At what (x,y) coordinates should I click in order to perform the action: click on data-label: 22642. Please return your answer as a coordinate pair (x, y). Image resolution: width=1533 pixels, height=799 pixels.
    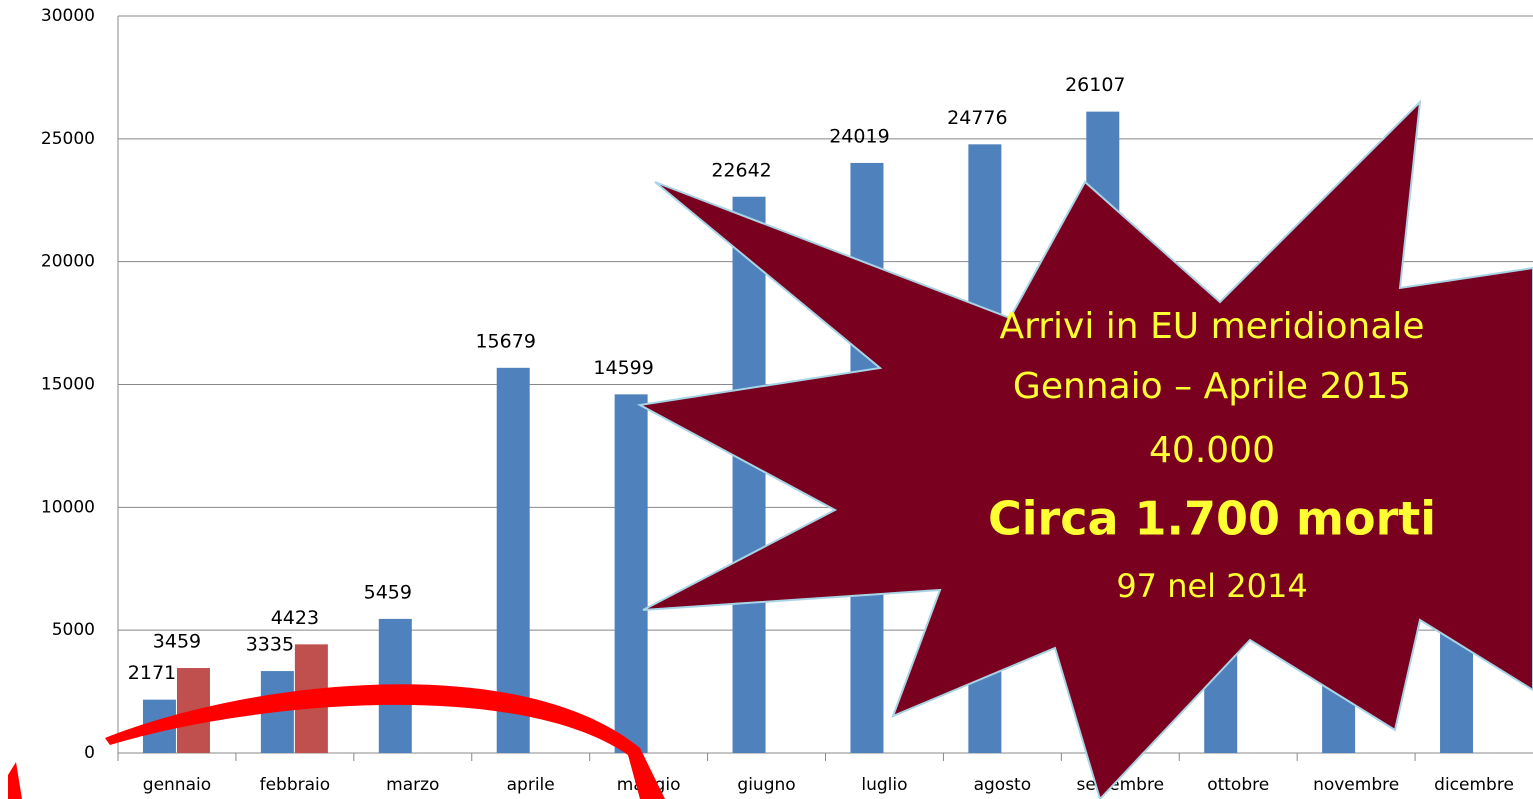
    Looking at the image, I should click on (741, 170).